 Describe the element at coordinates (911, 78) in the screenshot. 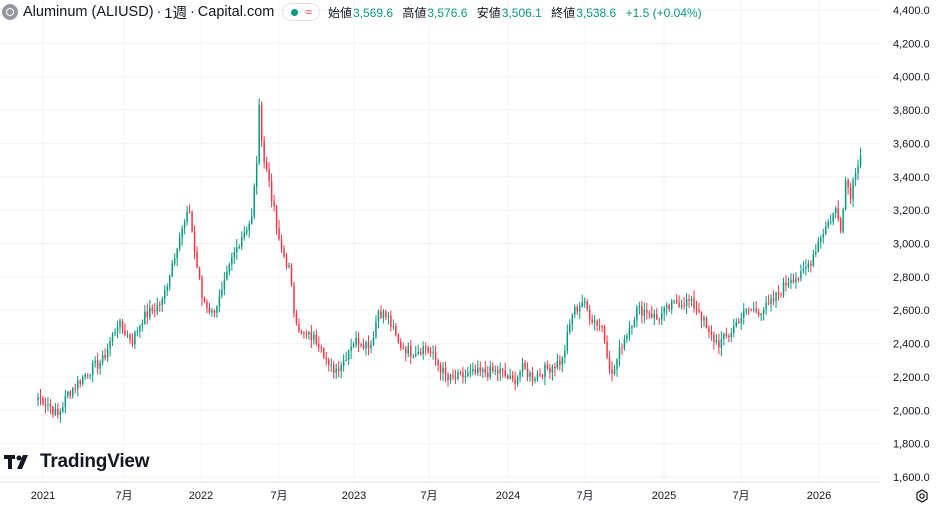

I see `y-tick-label: 4,000.0` at that location.